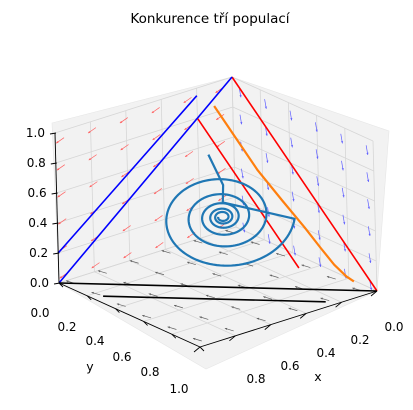 This screenshot has height=410, width=413. What do you see at coordinates (39, 313) in the screenshot?
I see `y-tick-label: 0.0` at bounding box center [39, 313].